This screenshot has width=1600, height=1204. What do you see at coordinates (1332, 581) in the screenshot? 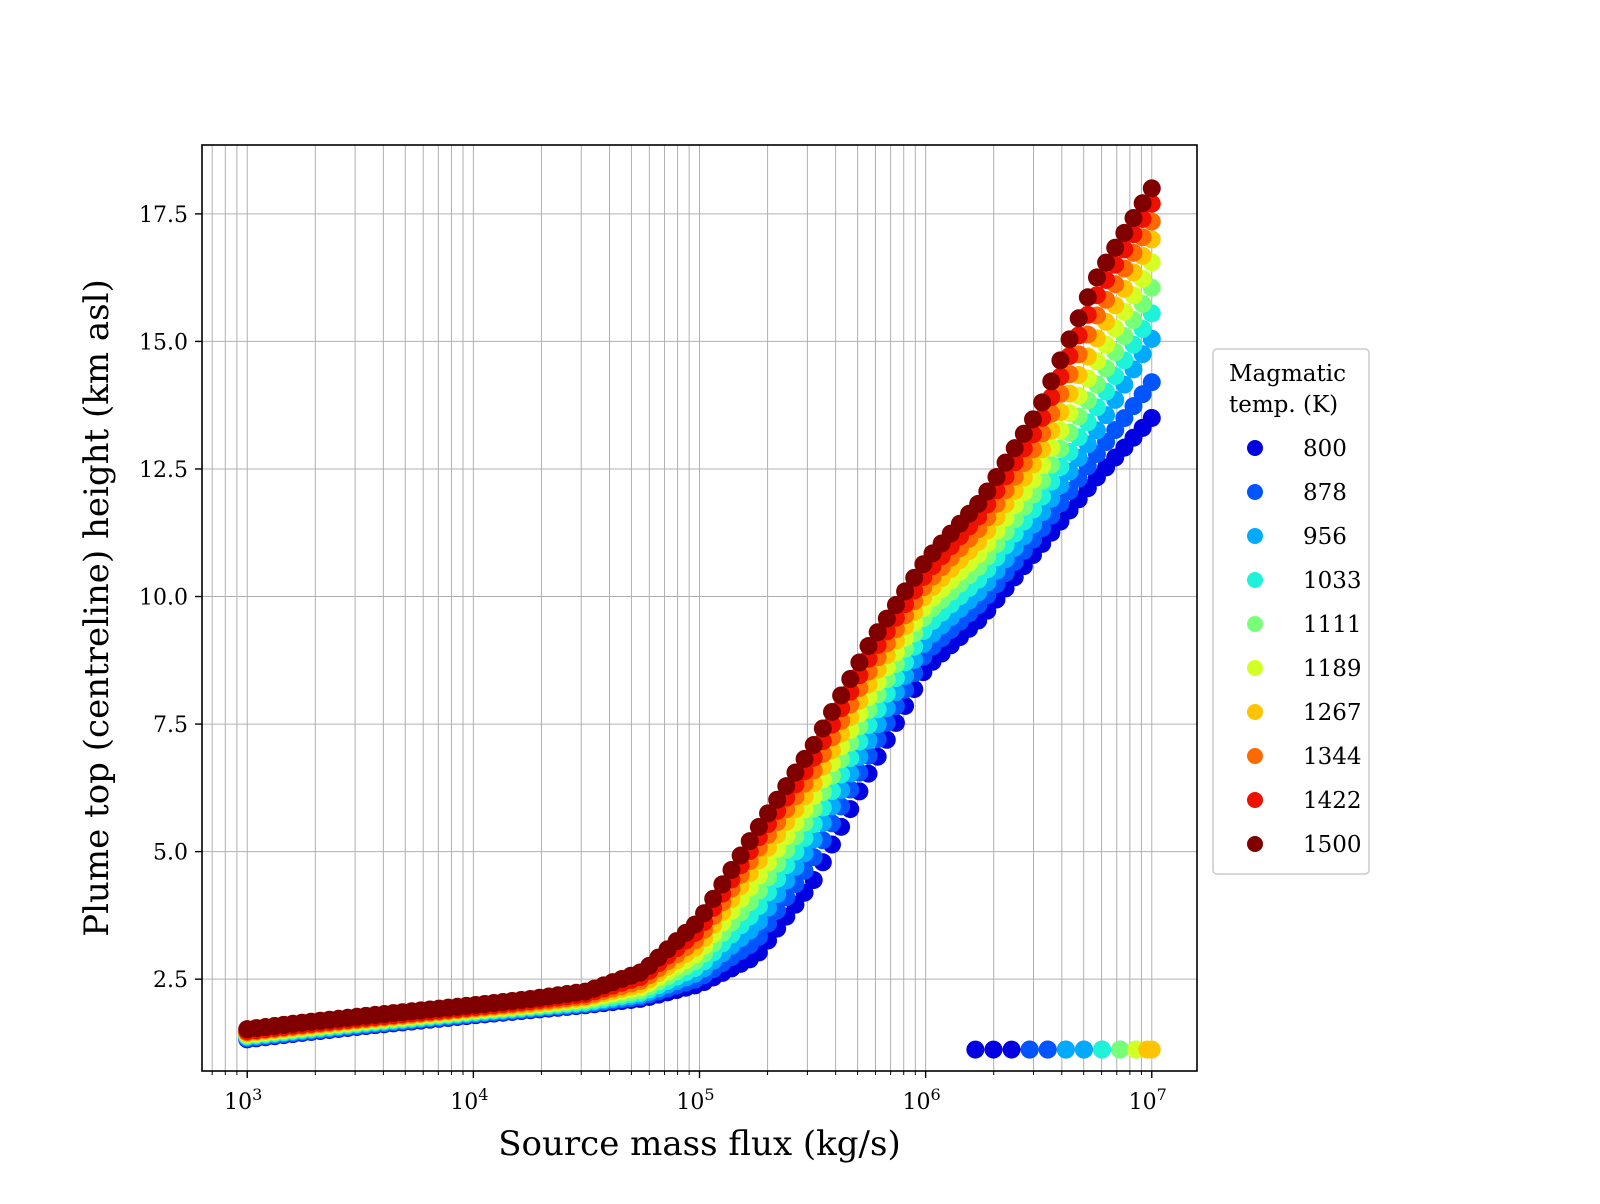
I see `legend-label: 1033` at bounding box center [1332, 581].